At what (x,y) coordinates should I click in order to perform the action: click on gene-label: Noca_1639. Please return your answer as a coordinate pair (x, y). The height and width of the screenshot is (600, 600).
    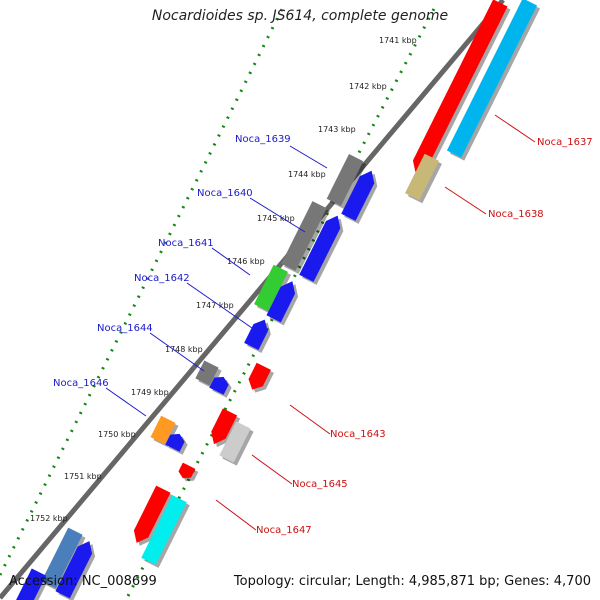
    Looking at the image, I should click on (263, 139).